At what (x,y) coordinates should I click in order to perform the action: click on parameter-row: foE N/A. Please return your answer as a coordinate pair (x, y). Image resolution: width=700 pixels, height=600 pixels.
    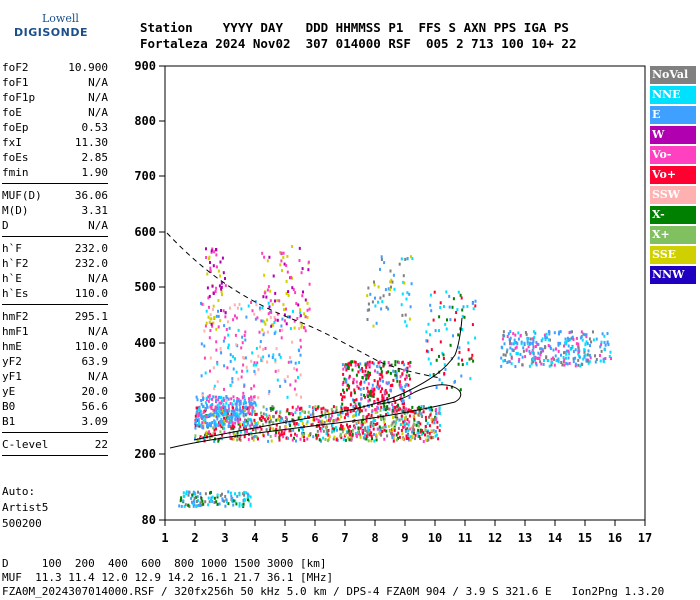
    Looking at the image, I should click on (55, 112).